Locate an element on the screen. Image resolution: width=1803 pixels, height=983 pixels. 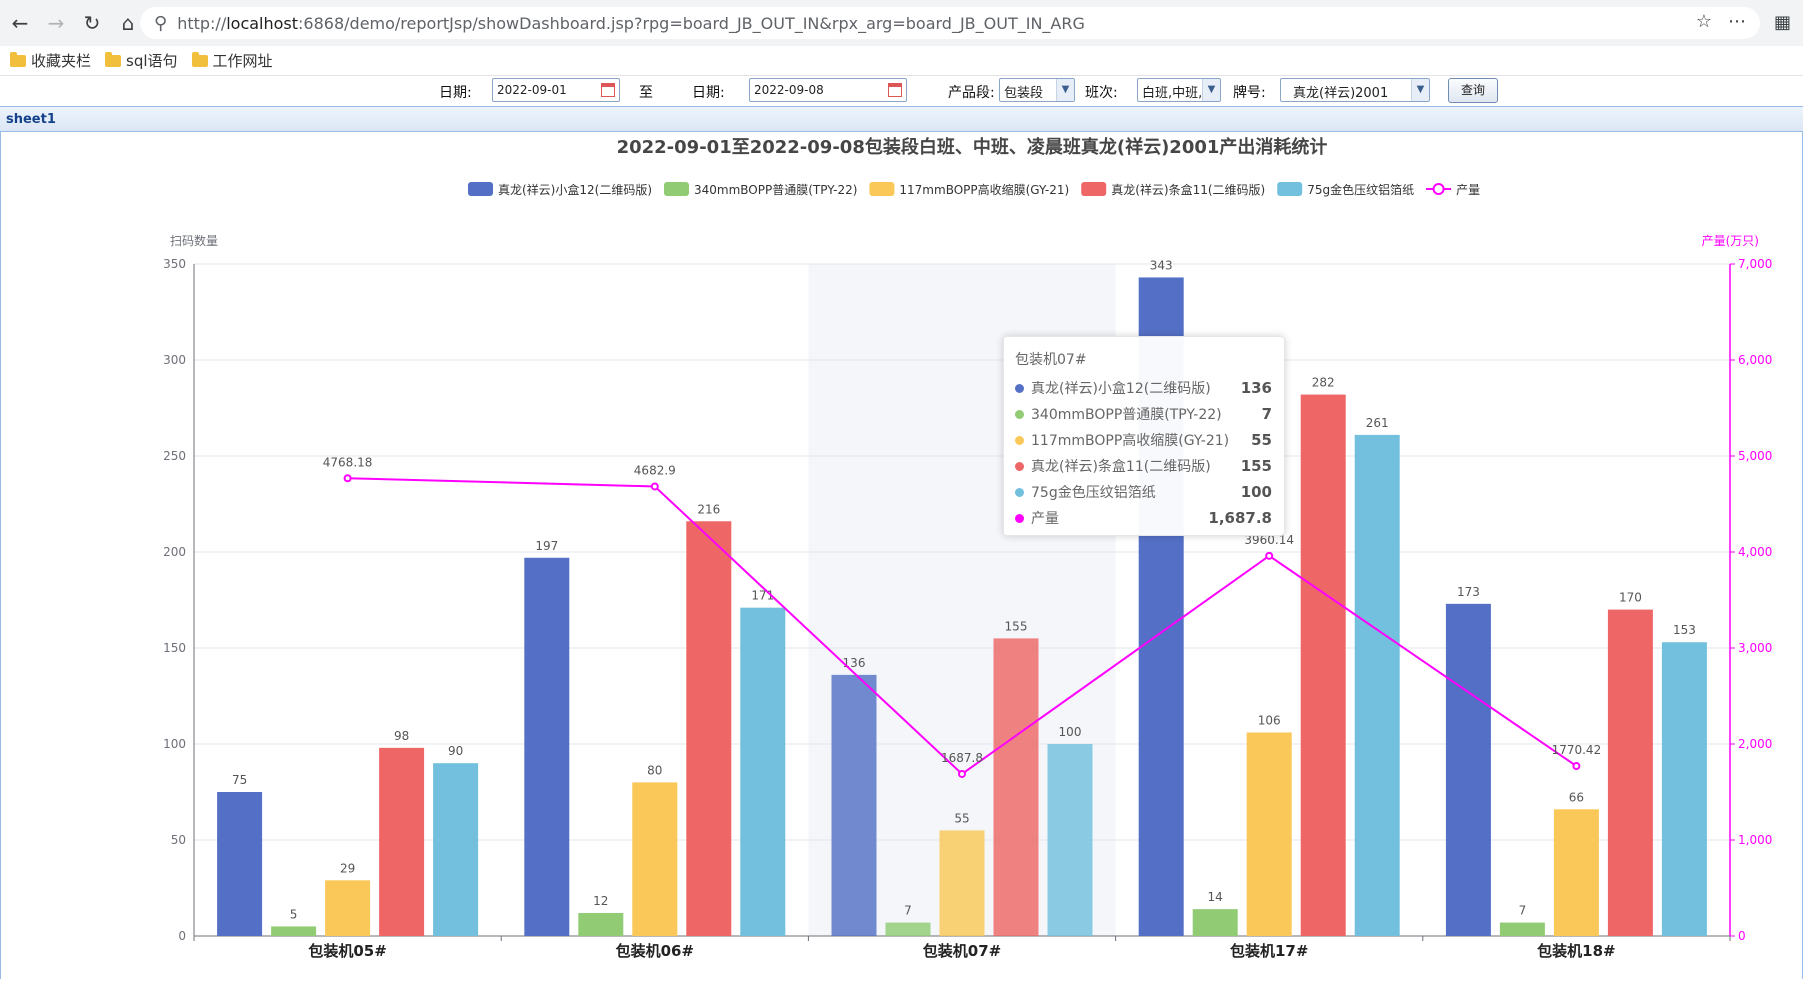
tooltip-series-name: 75g金色压纹铝箔纸 is located at coordinates (1093, 493).